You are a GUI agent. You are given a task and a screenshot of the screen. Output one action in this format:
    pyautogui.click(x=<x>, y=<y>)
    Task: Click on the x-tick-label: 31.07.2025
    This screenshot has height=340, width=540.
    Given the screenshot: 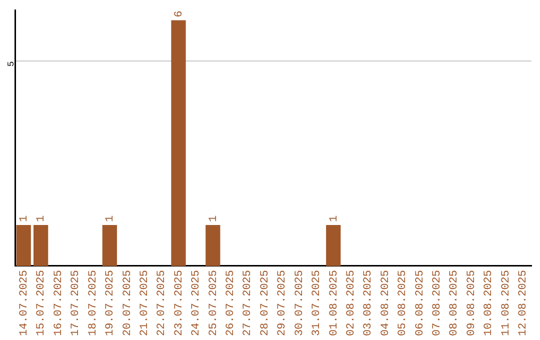 What is the action you would take?
    pyautogui.click(x=317, y=303)
    